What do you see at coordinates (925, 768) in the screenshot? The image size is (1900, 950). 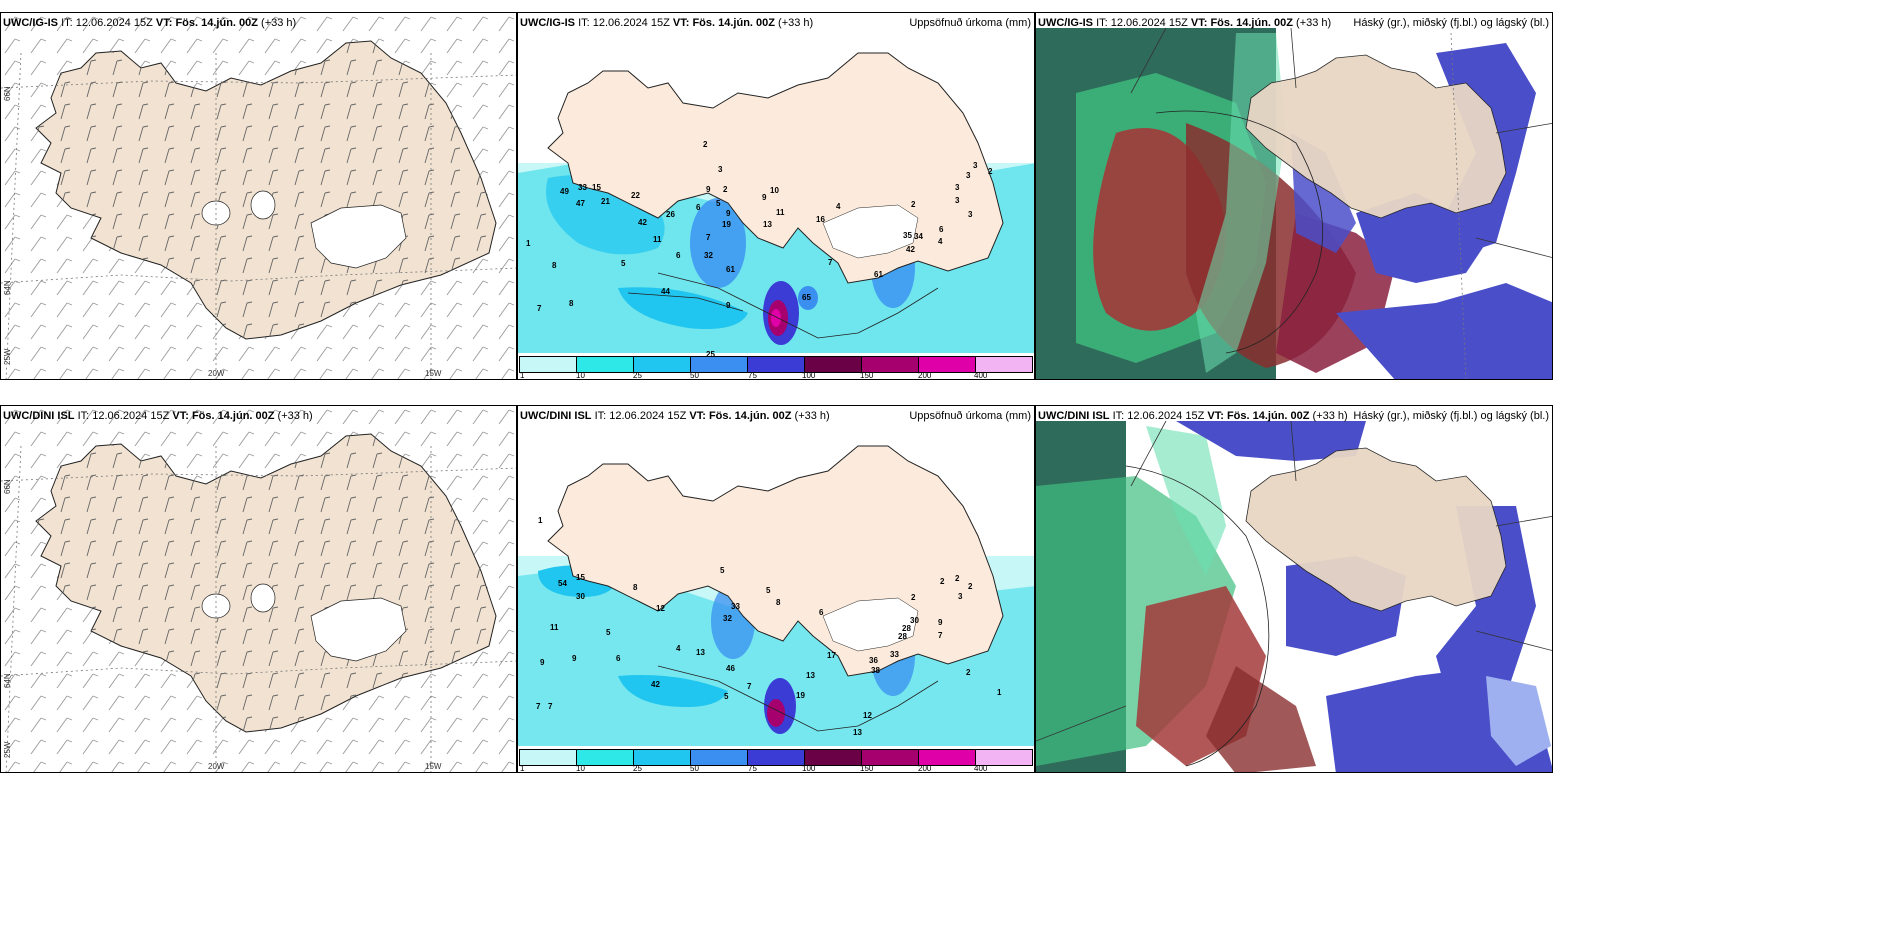 I see `colorbar-tick: 200` at bounding box center [925, 768].